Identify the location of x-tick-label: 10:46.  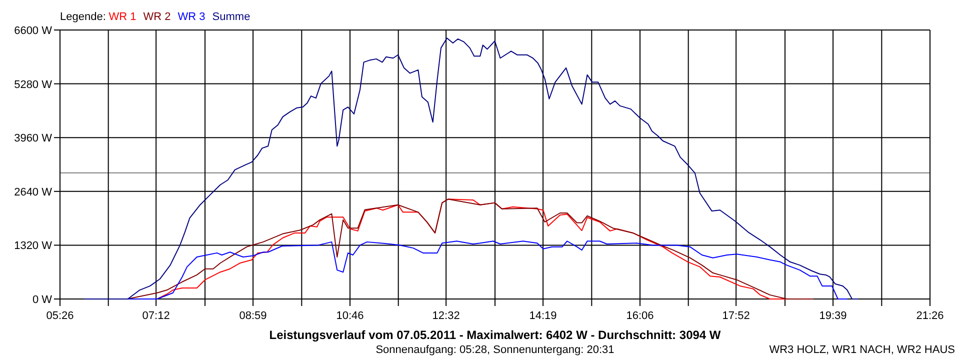
(350, 316).